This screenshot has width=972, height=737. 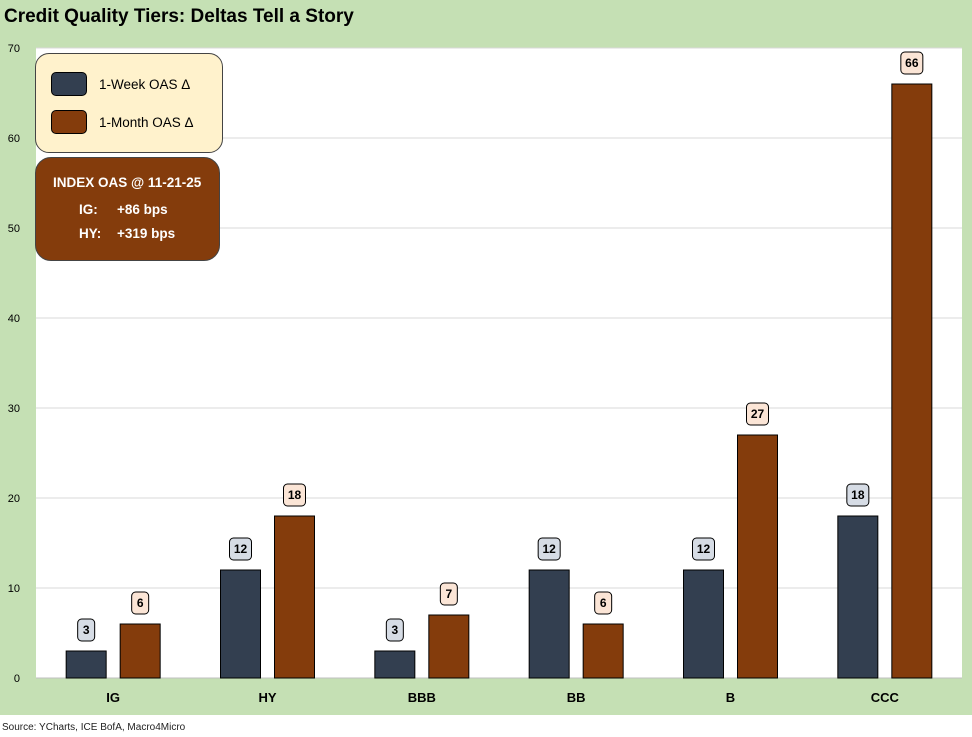 What do you see at coordinates (145, 84) in the screenshot?
I see `legend-label-week: 1-Week OAS Δ` at bounding box center [145, 84].